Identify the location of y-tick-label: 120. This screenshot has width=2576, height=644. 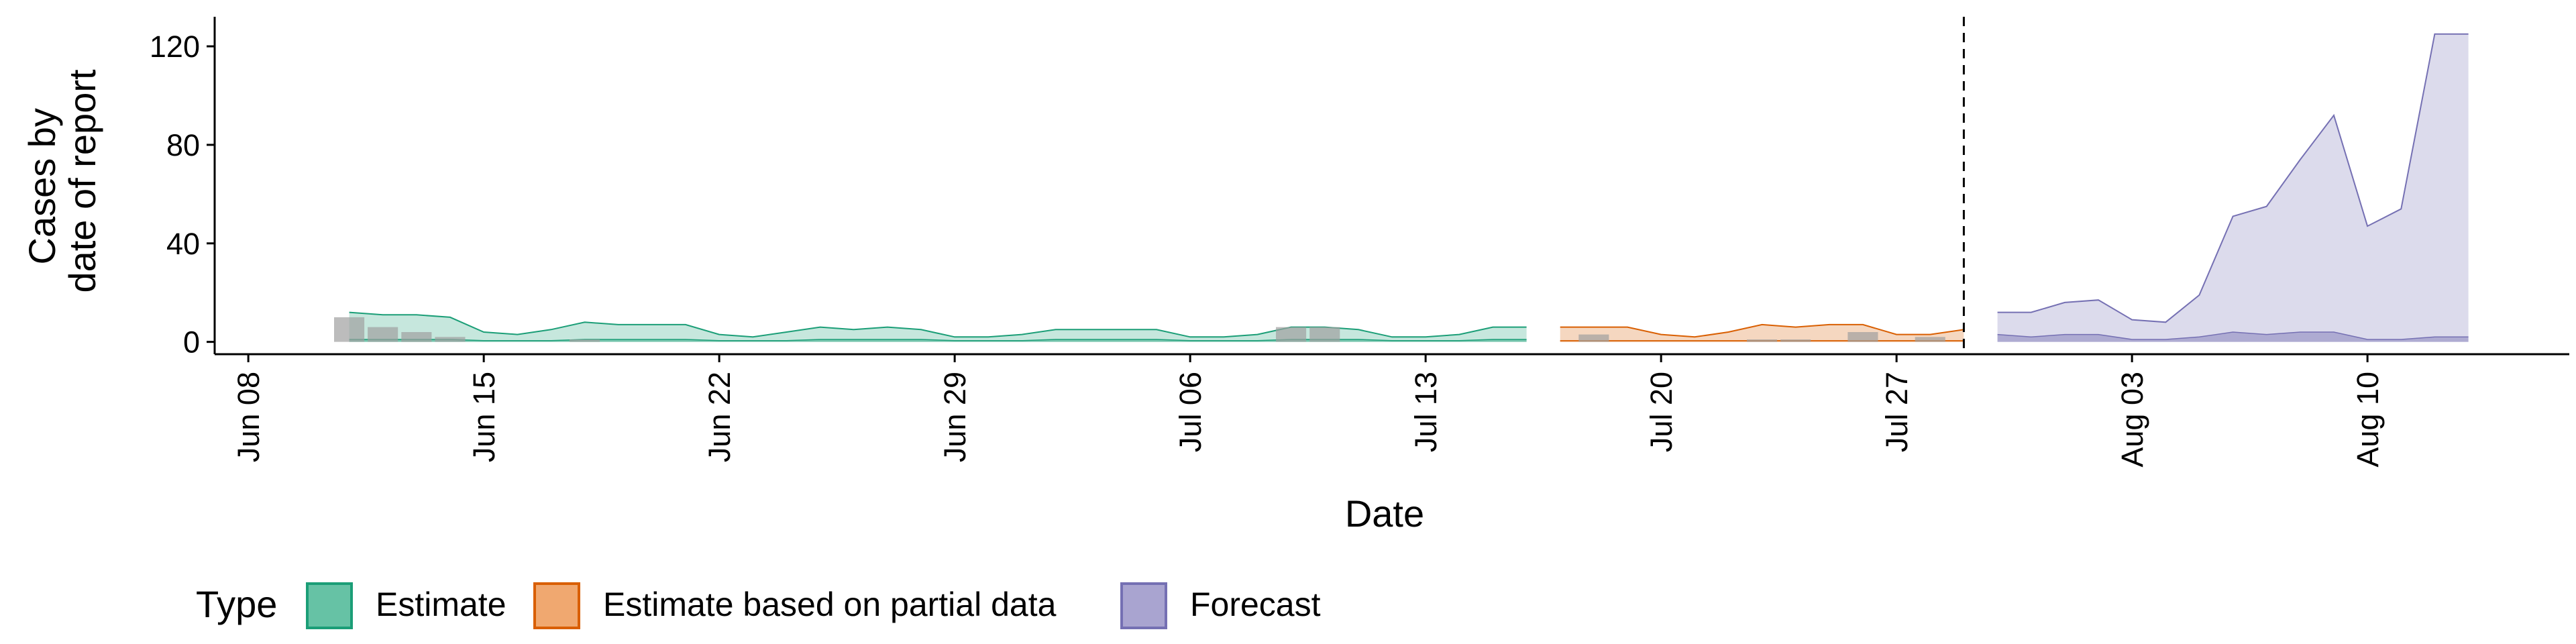
(175, 47).